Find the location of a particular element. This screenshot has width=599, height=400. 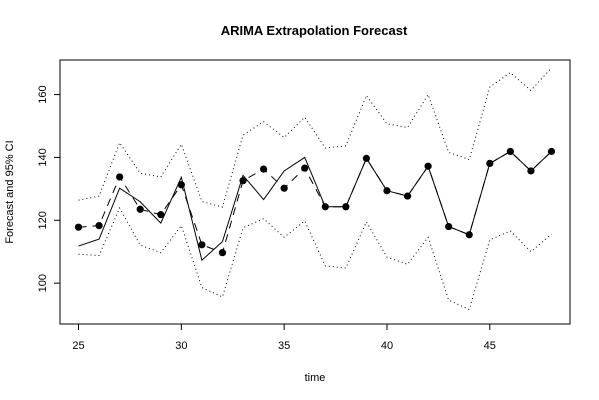

y-tick-label: 160 is located at coordinates (43, 94).